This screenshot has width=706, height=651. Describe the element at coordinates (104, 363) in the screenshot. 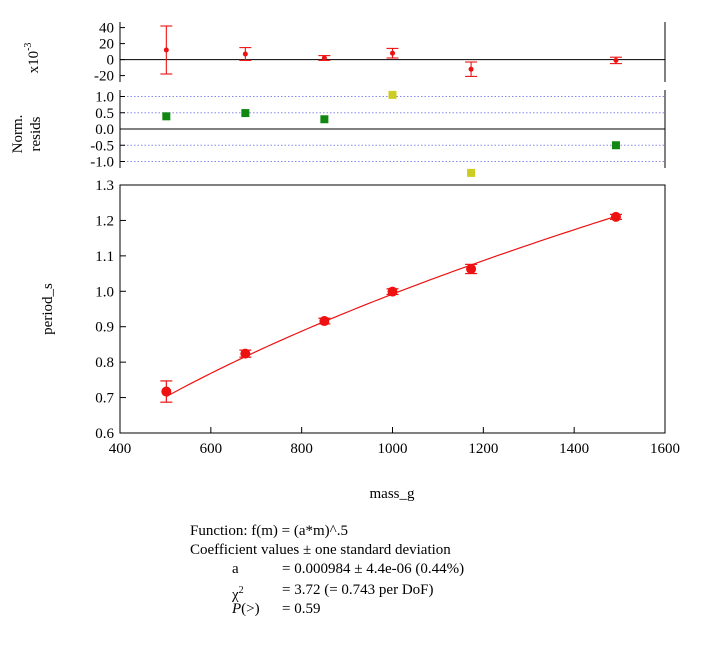

I see `y-tick-label: 0.8` at that location.